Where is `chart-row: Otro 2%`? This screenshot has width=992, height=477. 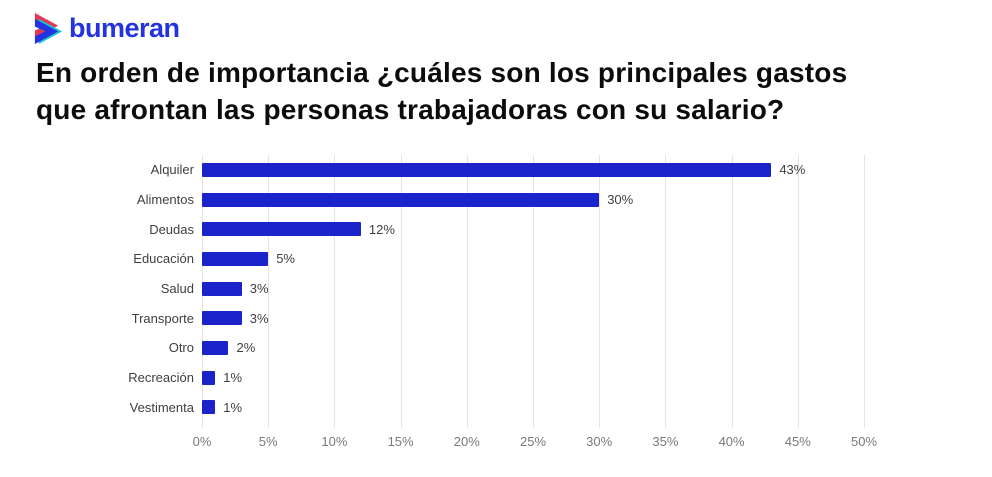 chart-row: Otro 2% is located at coordinates (496, 348).